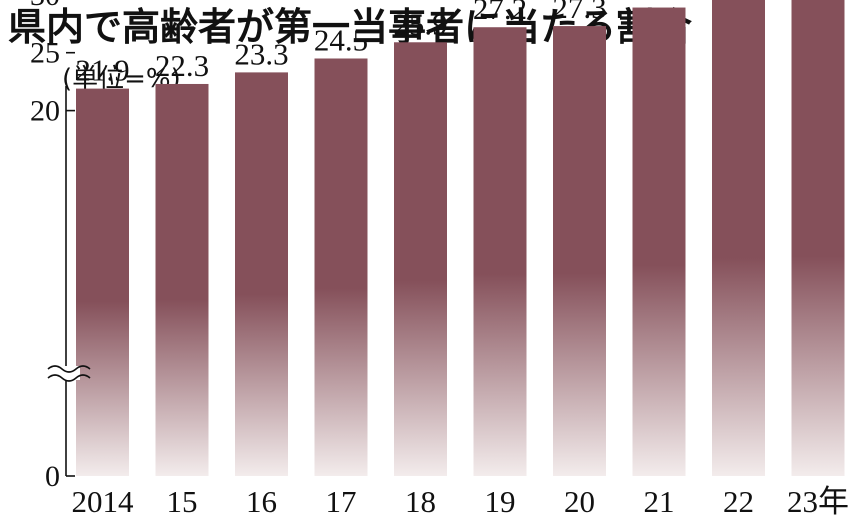  I want to click on data-label: 28.9, so click(659, 3).